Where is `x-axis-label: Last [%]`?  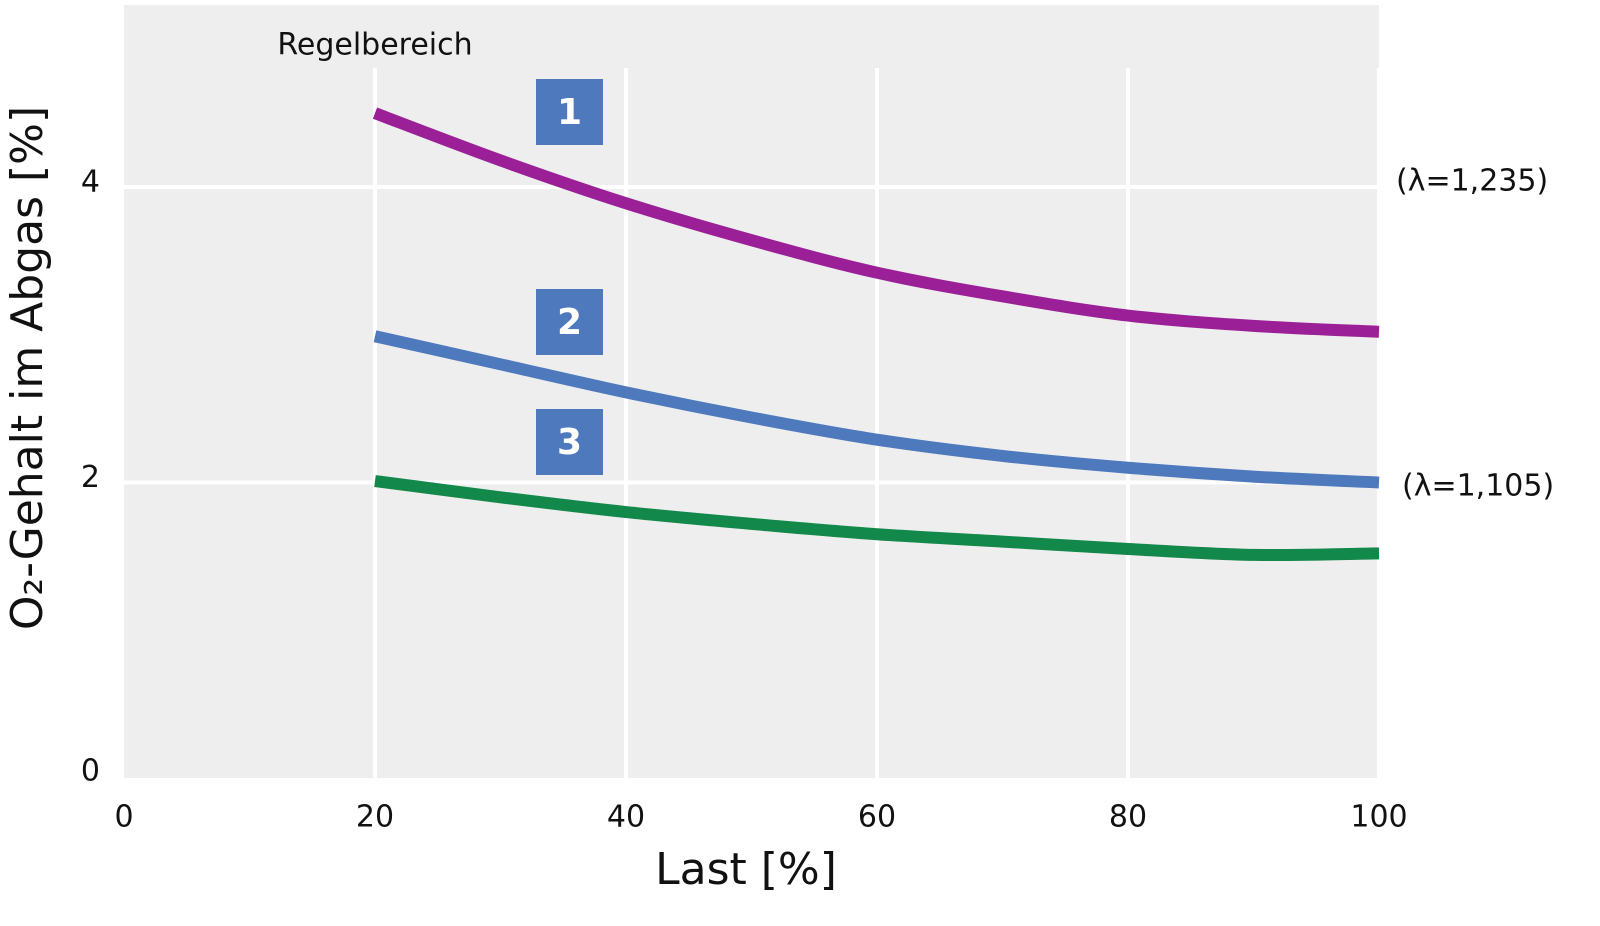
x-axis-label: Last [%] is located at coordinates (746, 869).